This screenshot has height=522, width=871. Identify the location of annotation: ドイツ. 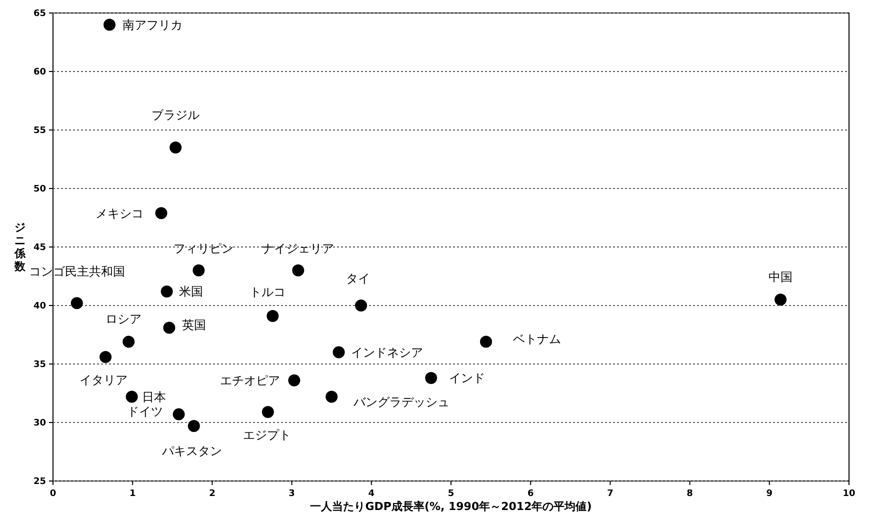
(144, 411).